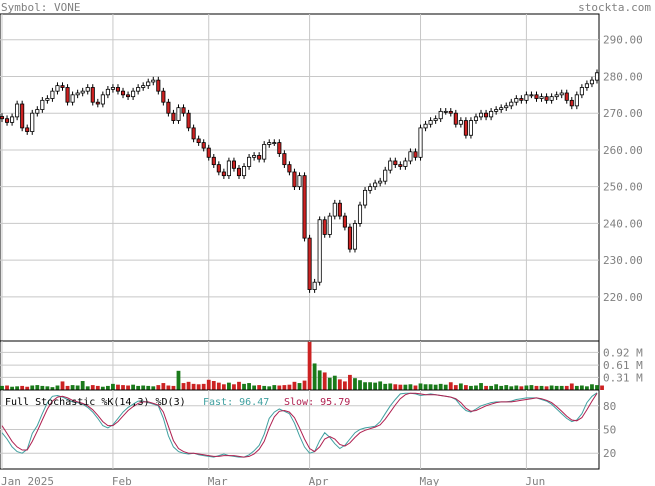 This screenshot has height=486, width=655. What do you see at coordinates (273, 480) in the screenshot?
I see `x-axis-labels: Jan 2025 Feb Mar Apr May Jun` at bounding box center [273, 480].